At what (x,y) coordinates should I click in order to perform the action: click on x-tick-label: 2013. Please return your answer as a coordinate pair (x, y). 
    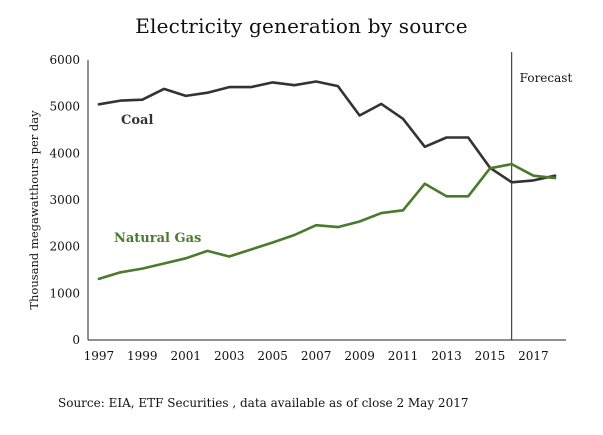
    Looking at the image, I should click on (446, 356).